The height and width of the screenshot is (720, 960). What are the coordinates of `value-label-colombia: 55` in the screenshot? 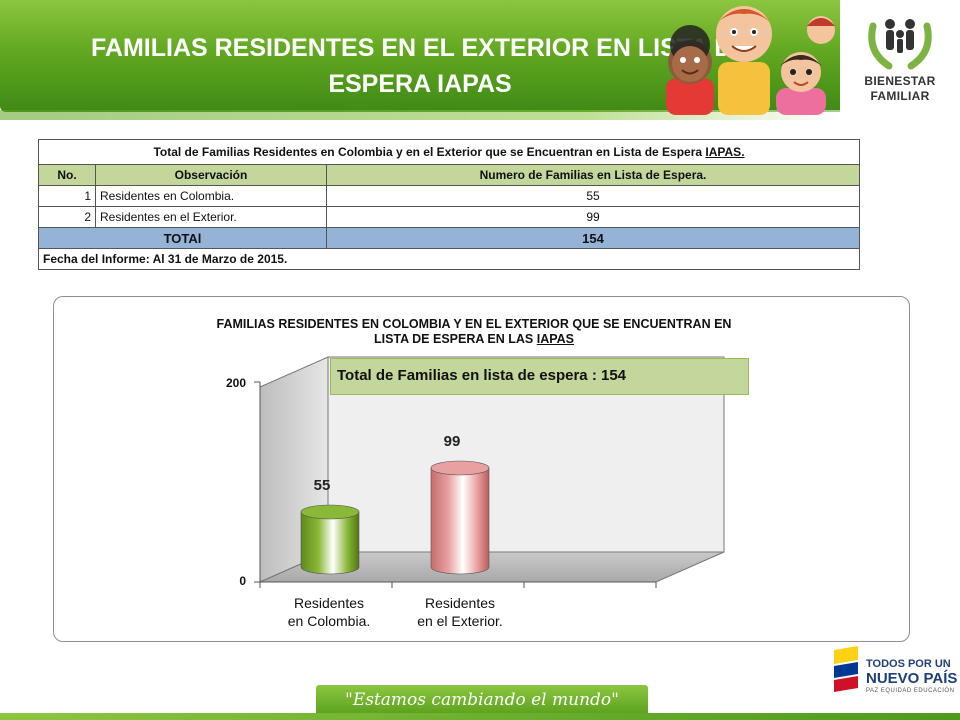 It's located at (322, 485).